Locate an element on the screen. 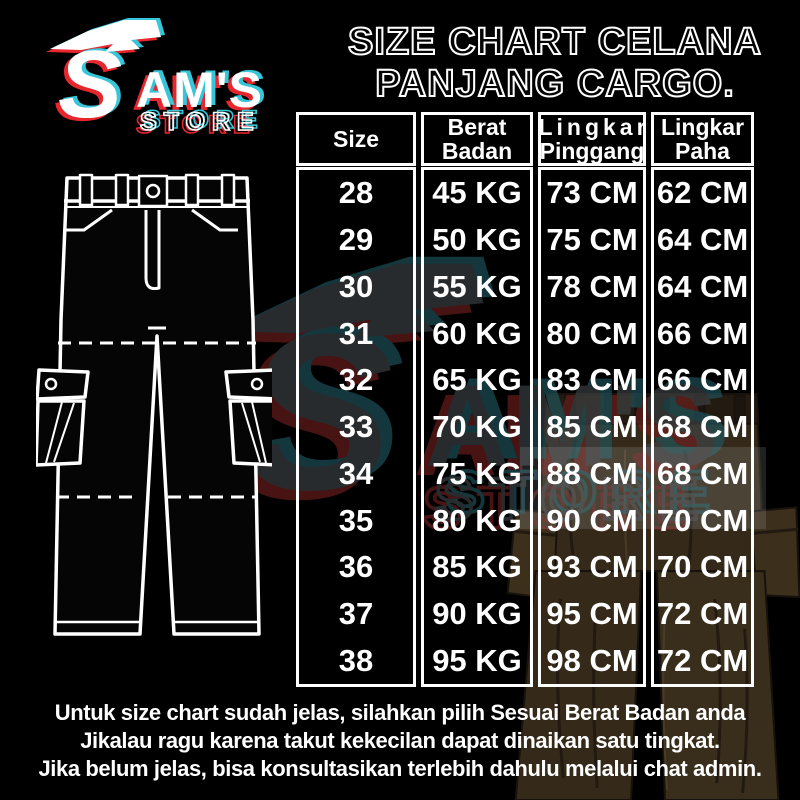  table-cell-lingkar-paha-row-4: 66 CM is located at coordinates (702, 380).